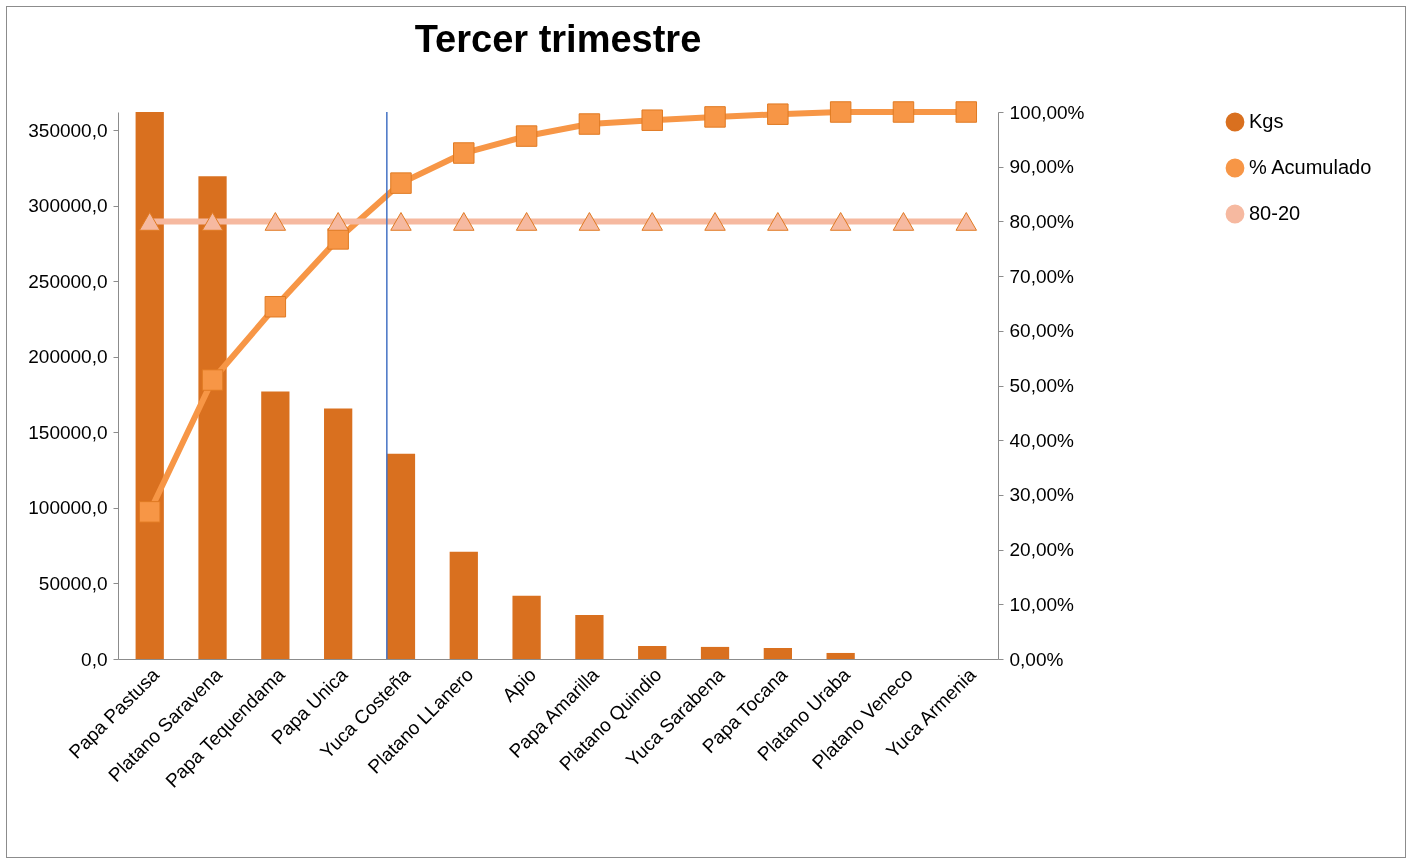 The image size is (1412, 864). What do you see at coordinates (1266, 121) in the screenshot?
I see `legend-label: Kgs` at bounding box center [1266, 121].